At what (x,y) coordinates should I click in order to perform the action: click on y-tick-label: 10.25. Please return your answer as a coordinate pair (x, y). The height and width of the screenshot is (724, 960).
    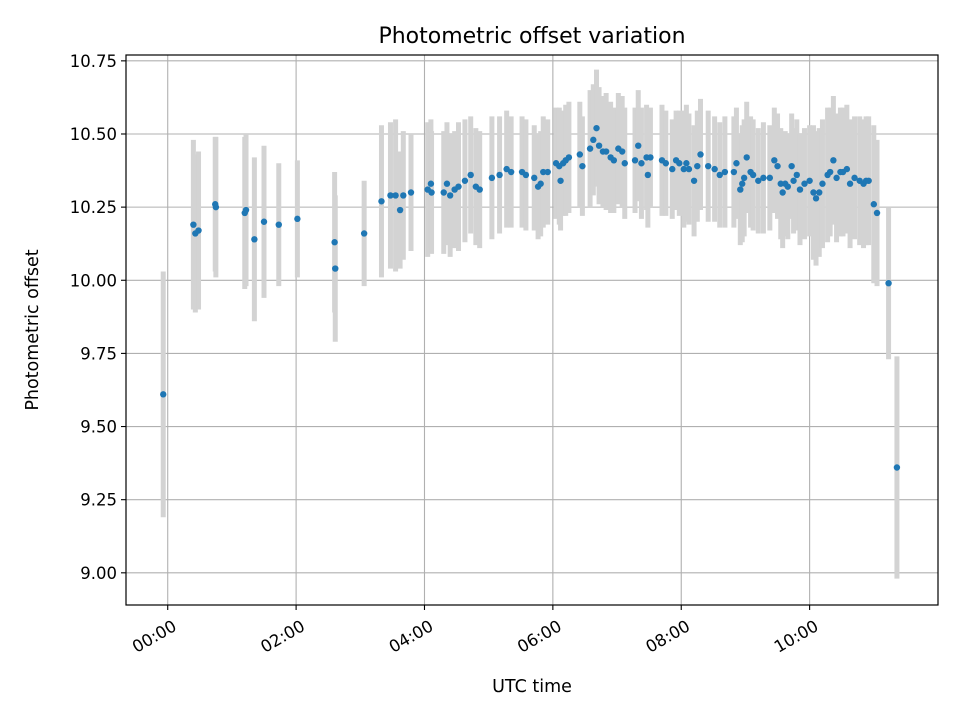
    Looking at the image, I should click on (93, 207).